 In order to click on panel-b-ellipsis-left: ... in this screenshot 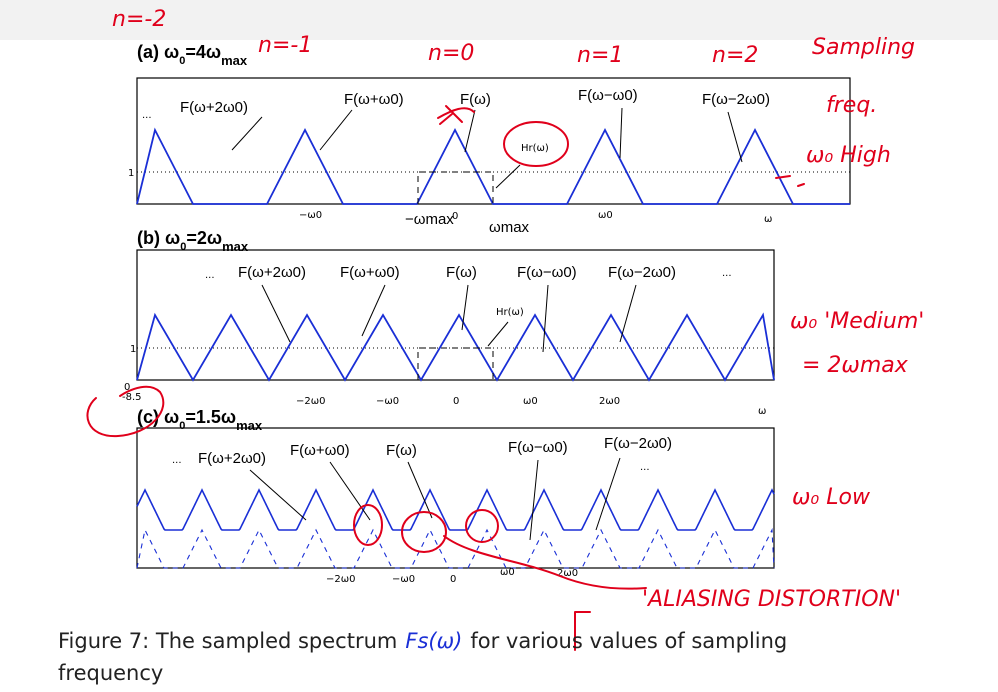, I will do `click(210, 275)`.